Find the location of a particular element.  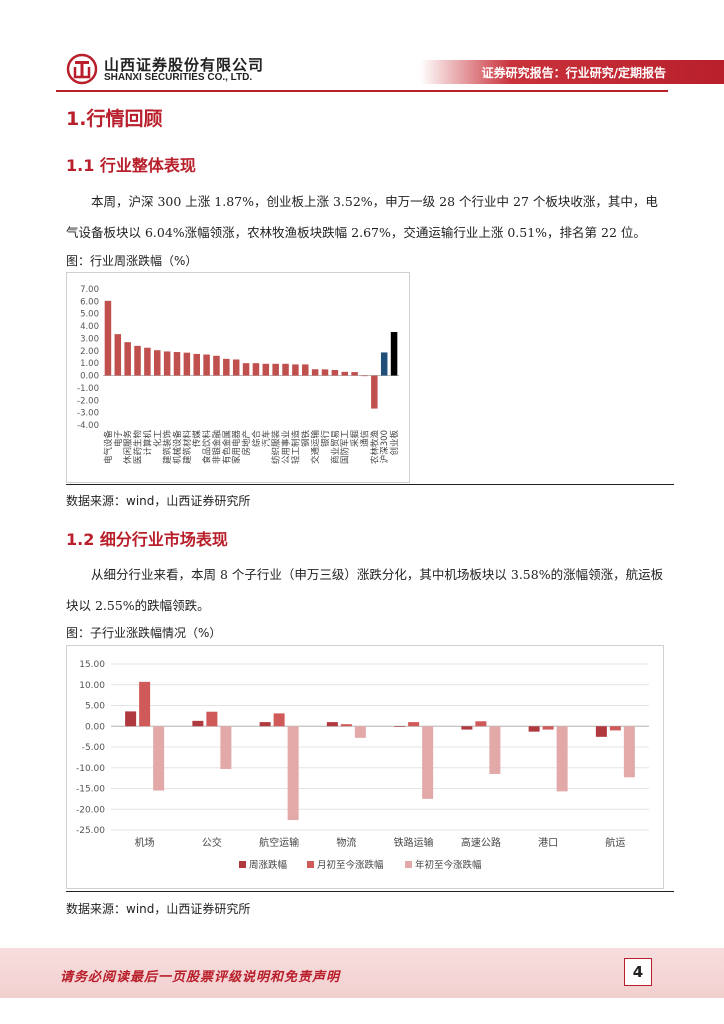

header-band is located at coordinates (572, 72).